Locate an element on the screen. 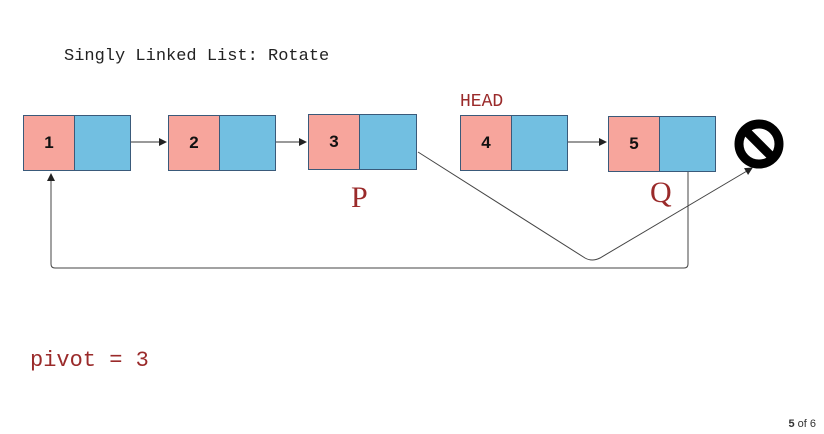  node-value: 3 is located at coordinates (334, 142).